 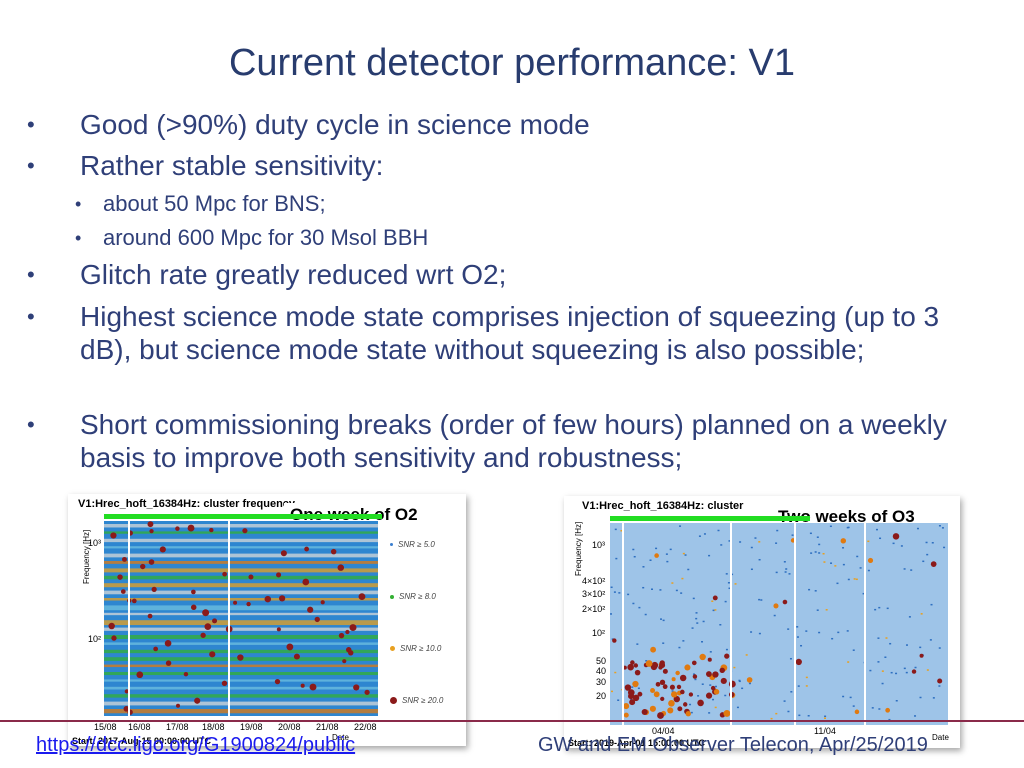 What do you see at coordinates (95, 543) in the screenshot?
I see `y-tick: 10³` at bounding box center [95, 543].